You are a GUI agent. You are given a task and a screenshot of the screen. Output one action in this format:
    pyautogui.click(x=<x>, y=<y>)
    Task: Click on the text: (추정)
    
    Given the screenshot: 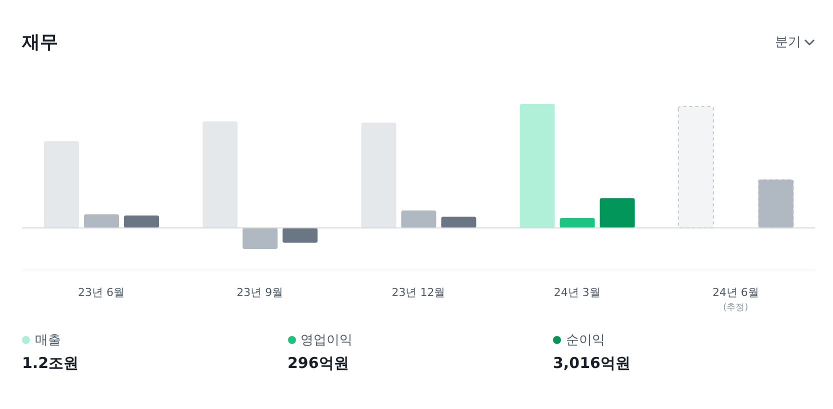 What is the action you would take?
    pyautogui.click(x=735, y=308)
    